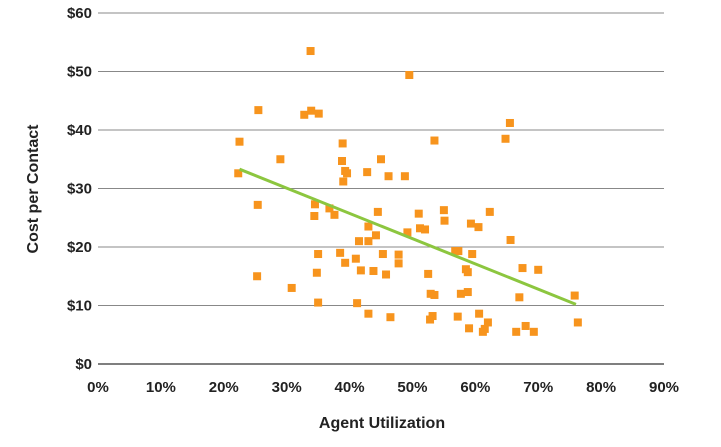  I want to click on y-tick-label: $40, so click(79, 130).